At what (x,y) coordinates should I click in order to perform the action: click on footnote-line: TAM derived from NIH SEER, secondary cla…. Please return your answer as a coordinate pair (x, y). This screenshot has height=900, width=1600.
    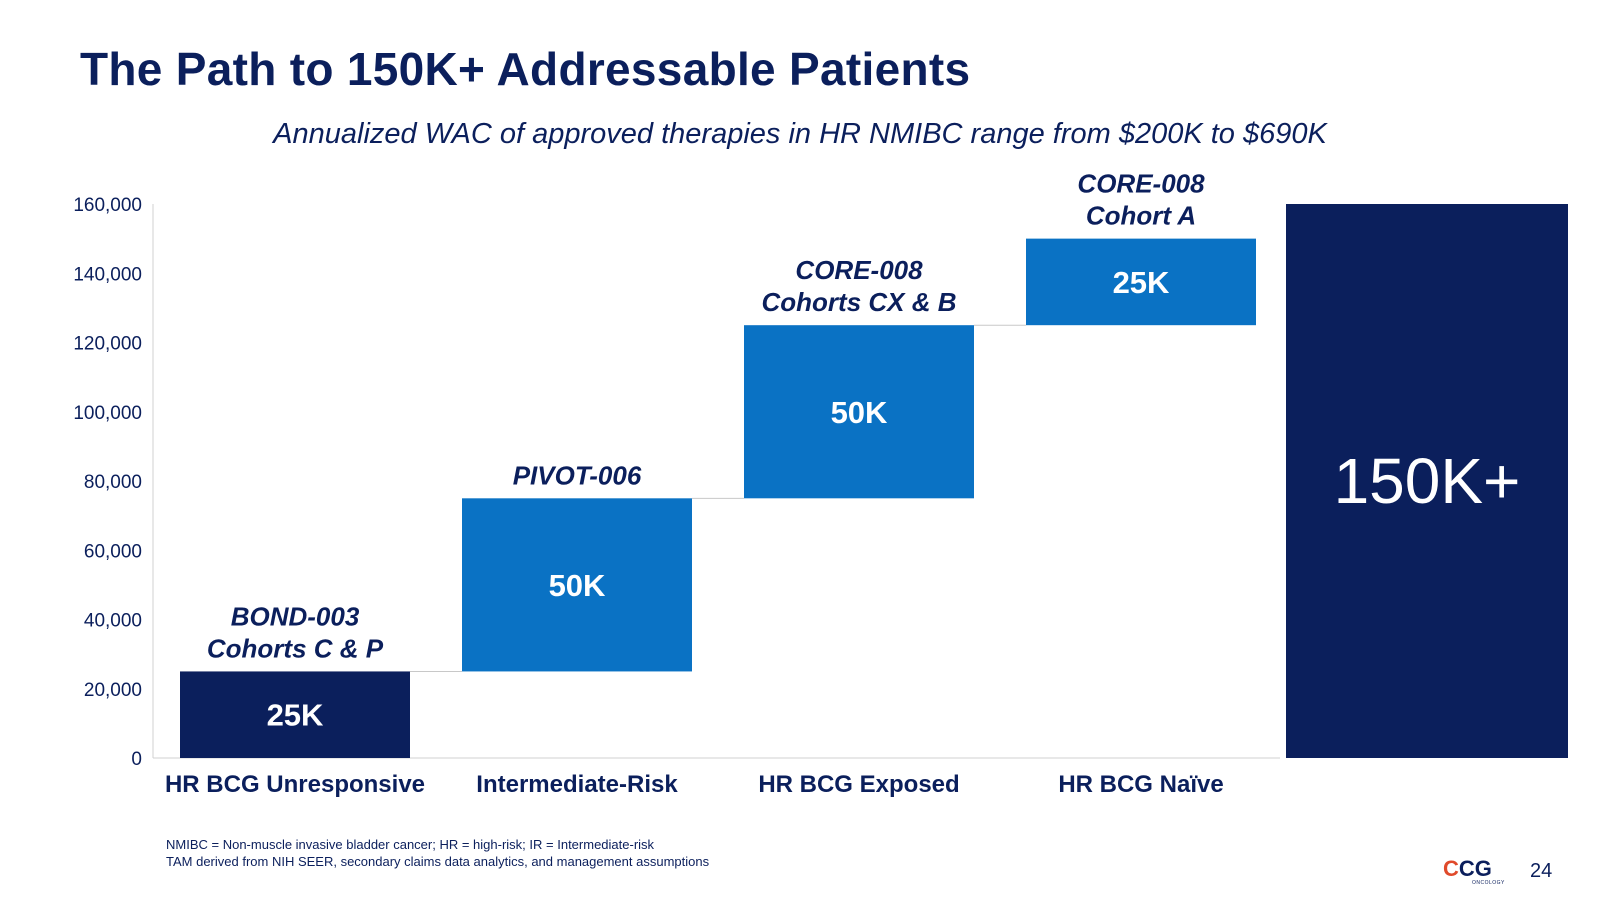
    Looking at the image, I should click on (438, 861).